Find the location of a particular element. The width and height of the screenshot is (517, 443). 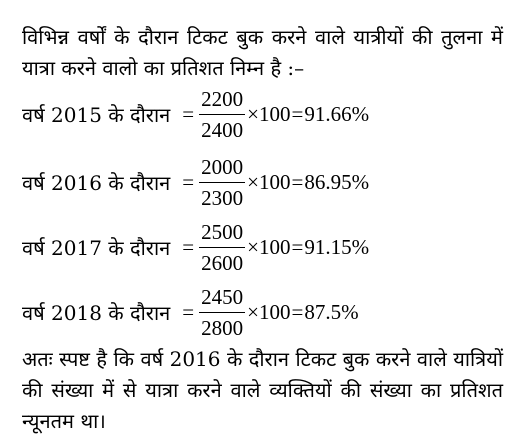

equation-label: वर्ष 2018 के दौरान is located at coordinates (96, 312).